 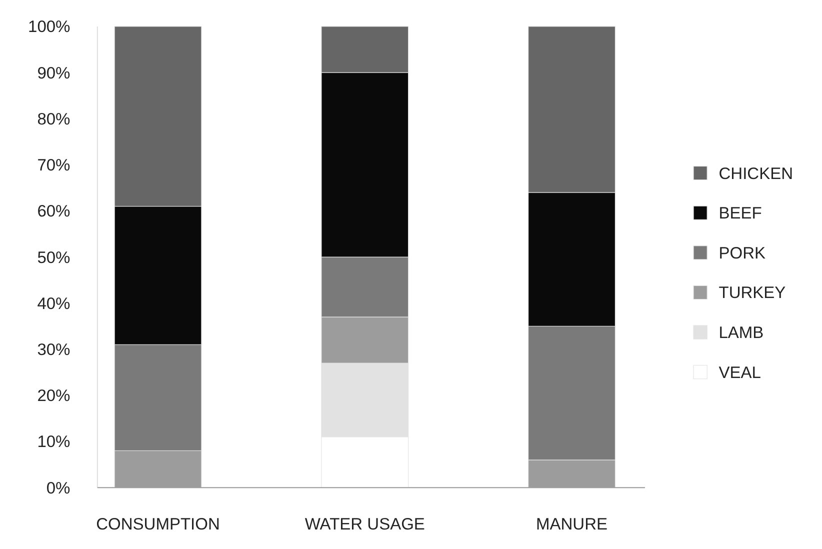 I want to click on y-tick-label: 20%, so click(x=54, y=396).